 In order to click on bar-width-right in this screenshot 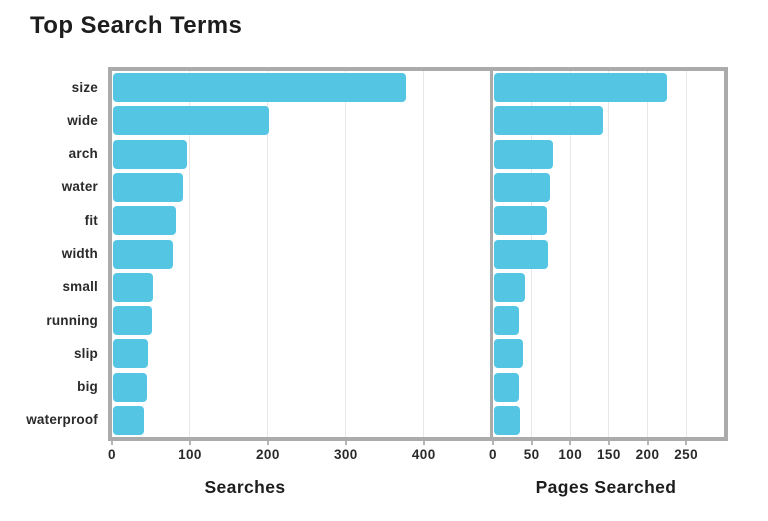, I will do `click(521, 254)`.